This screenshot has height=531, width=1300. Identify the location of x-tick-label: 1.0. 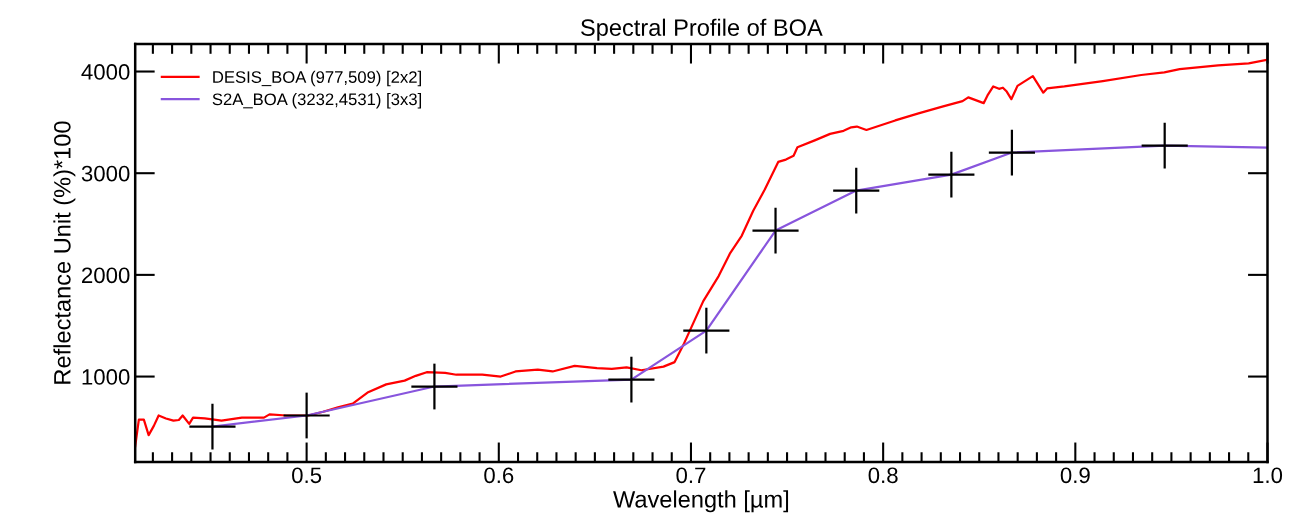
(1268, 475).